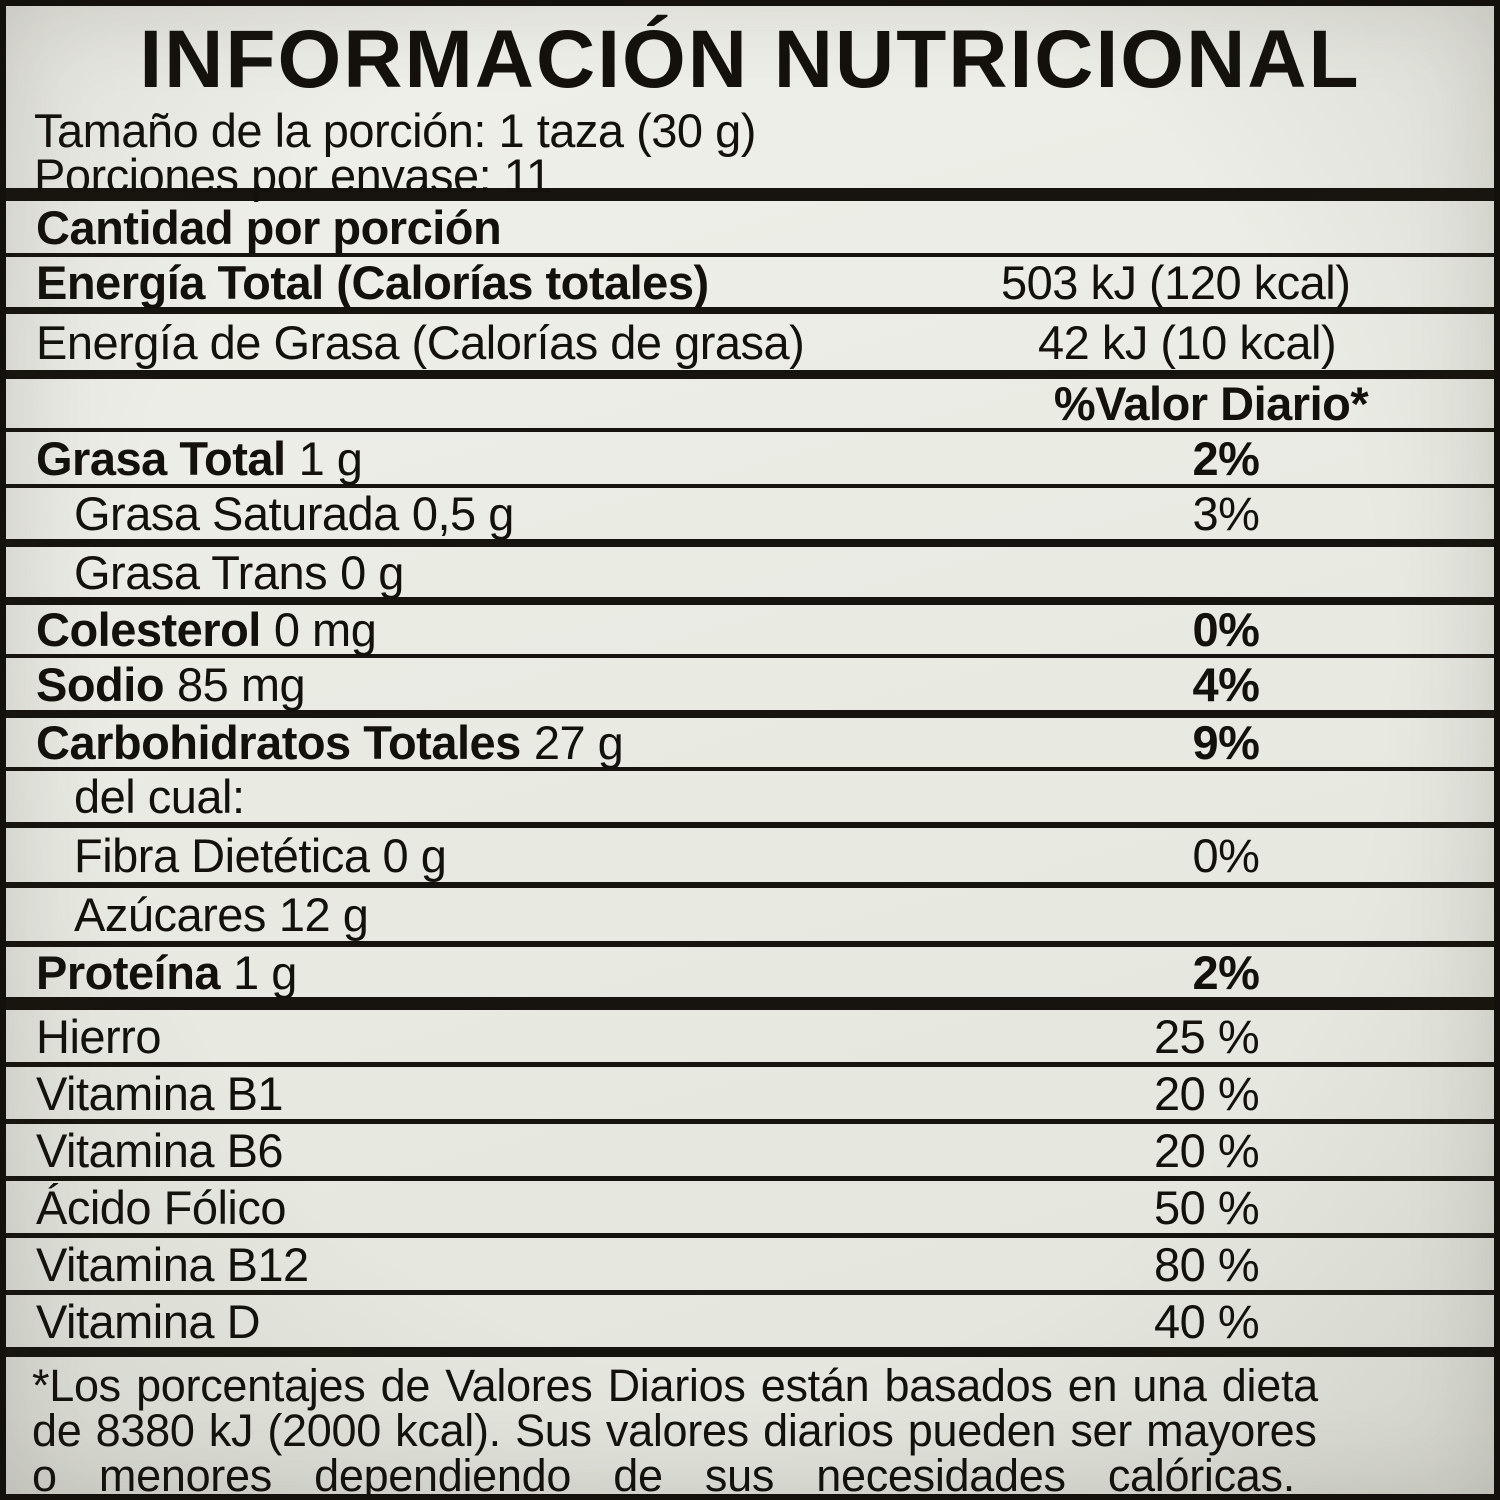  I want to click on vitamin-row: Vitamina B12 80 %, so click(750, 1264).